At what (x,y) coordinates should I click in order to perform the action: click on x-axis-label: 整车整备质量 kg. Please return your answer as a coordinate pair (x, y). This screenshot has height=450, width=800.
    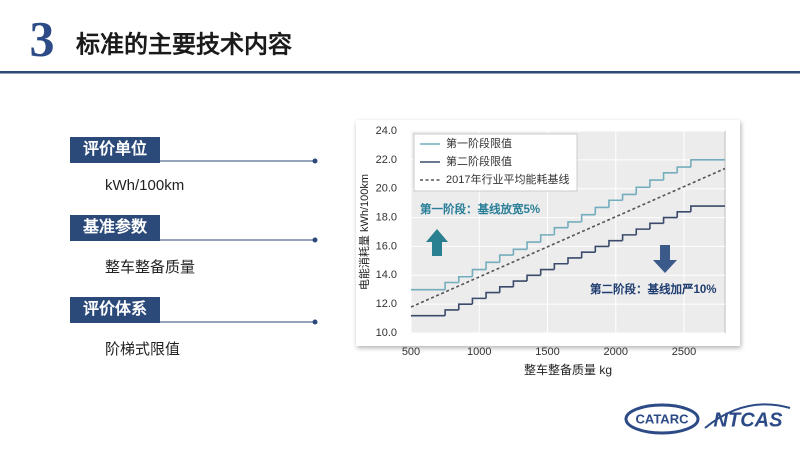
    Looking at the image, I should click on (568, 369).